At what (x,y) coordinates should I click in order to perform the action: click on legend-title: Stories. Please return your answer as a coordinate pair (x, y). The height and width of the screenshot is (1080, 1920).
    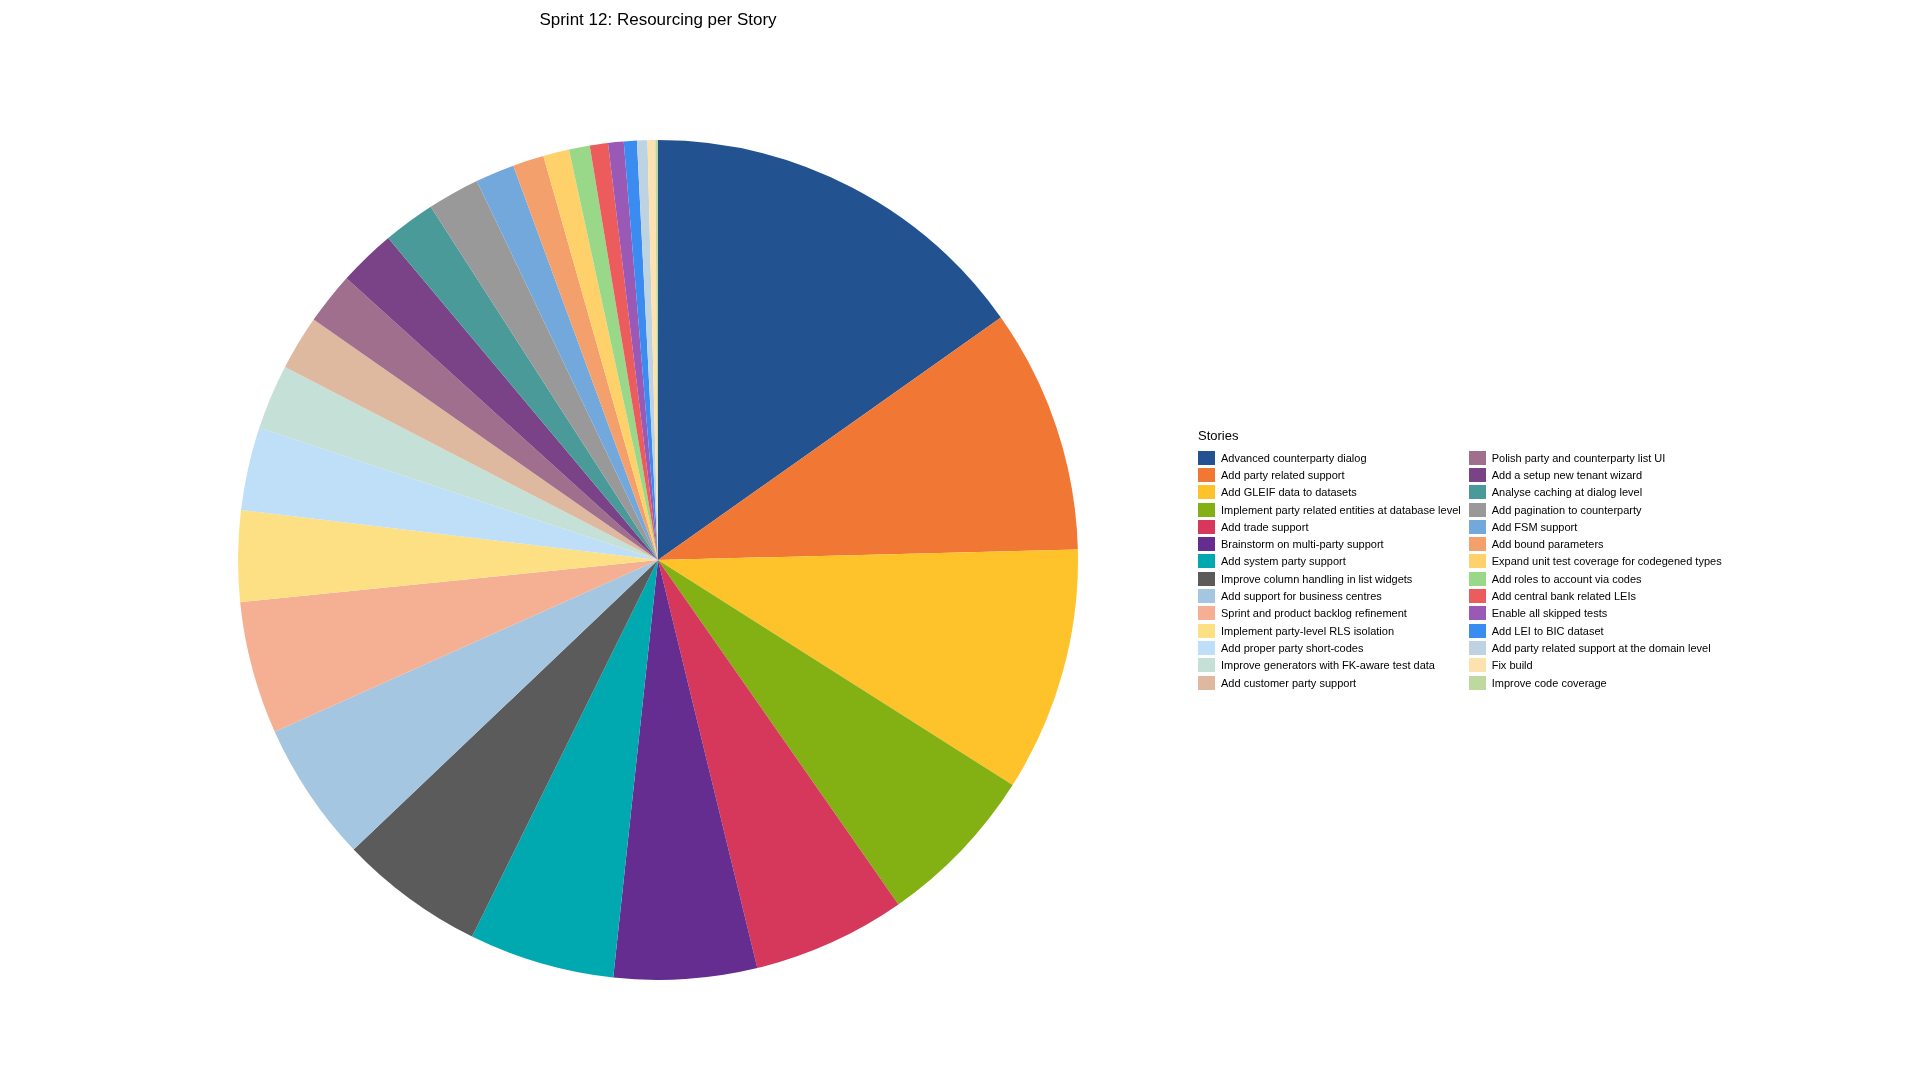
    Looking at the image, I should click on (1219, 435).